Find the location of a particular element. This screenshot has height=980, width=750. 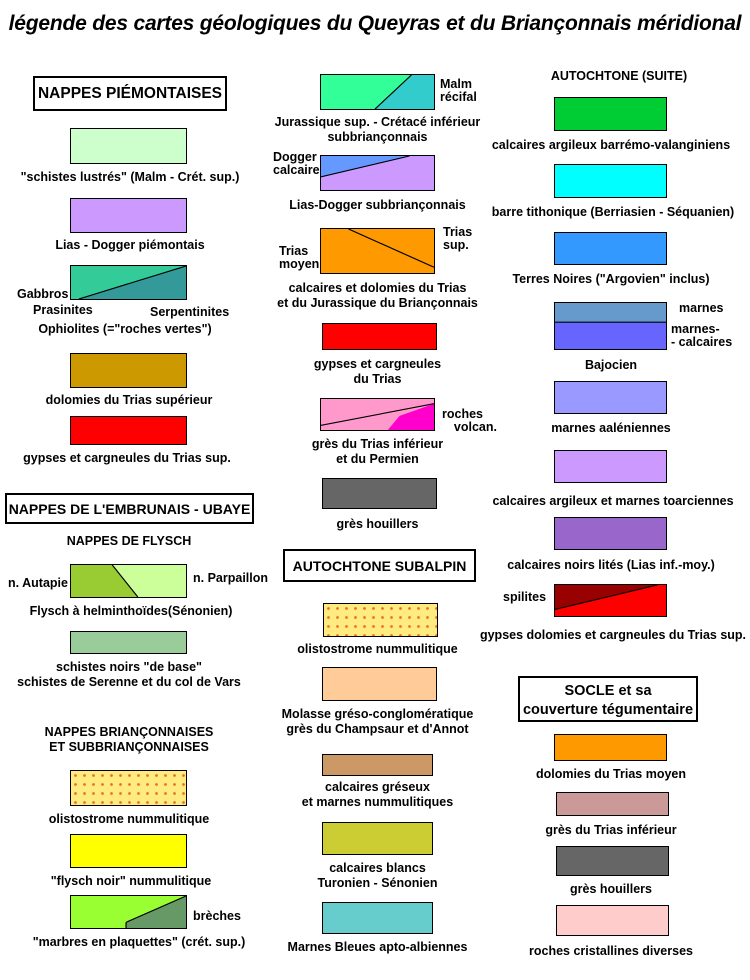

label-schistes-lustres: "schistes lustrés" (Malm - Crét. sup.) is located at coordinates (130, 177).